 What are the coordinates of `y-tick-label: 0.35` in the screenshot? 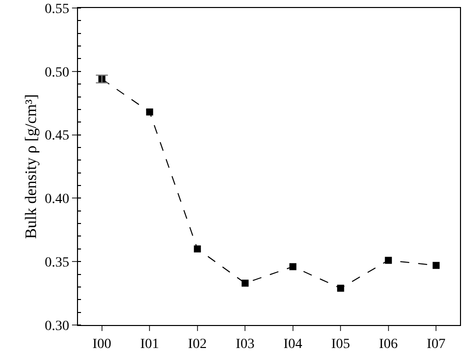 It's located at (57, 263).